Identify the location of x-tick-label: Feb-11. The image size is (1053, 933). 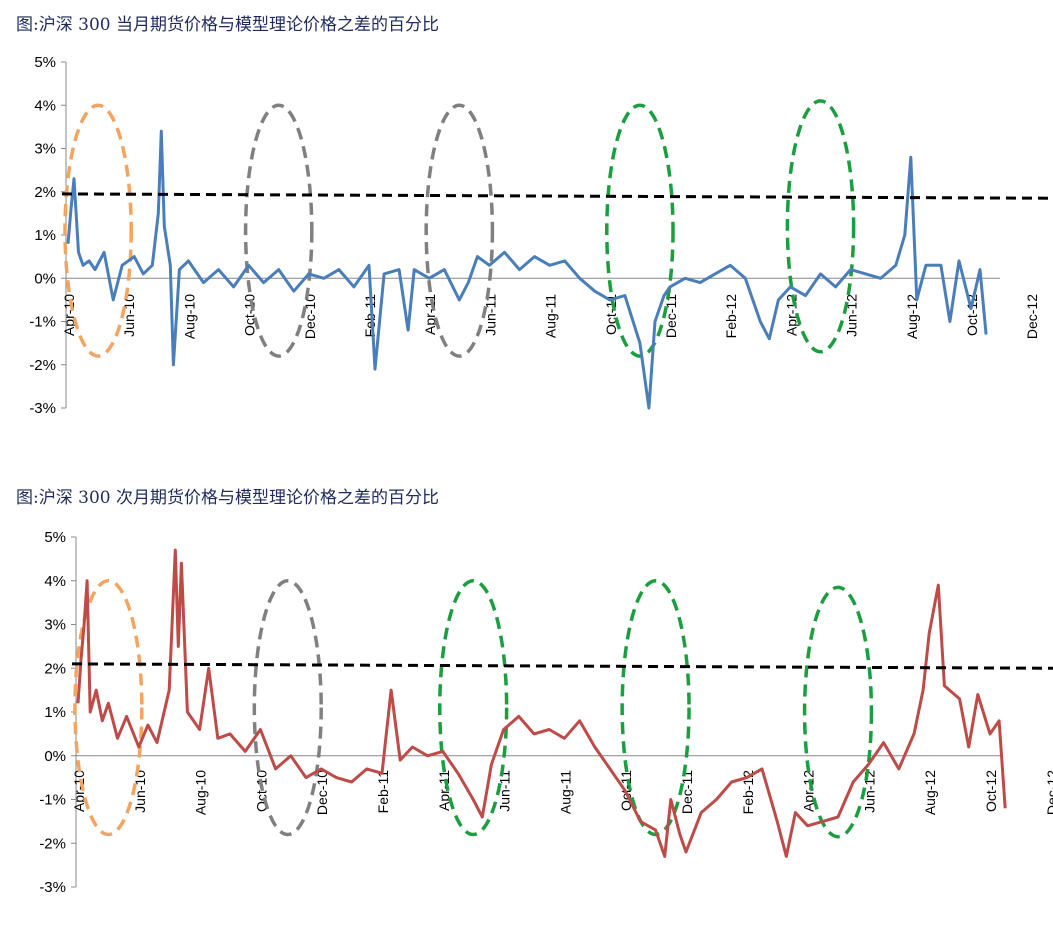
(383, 792).